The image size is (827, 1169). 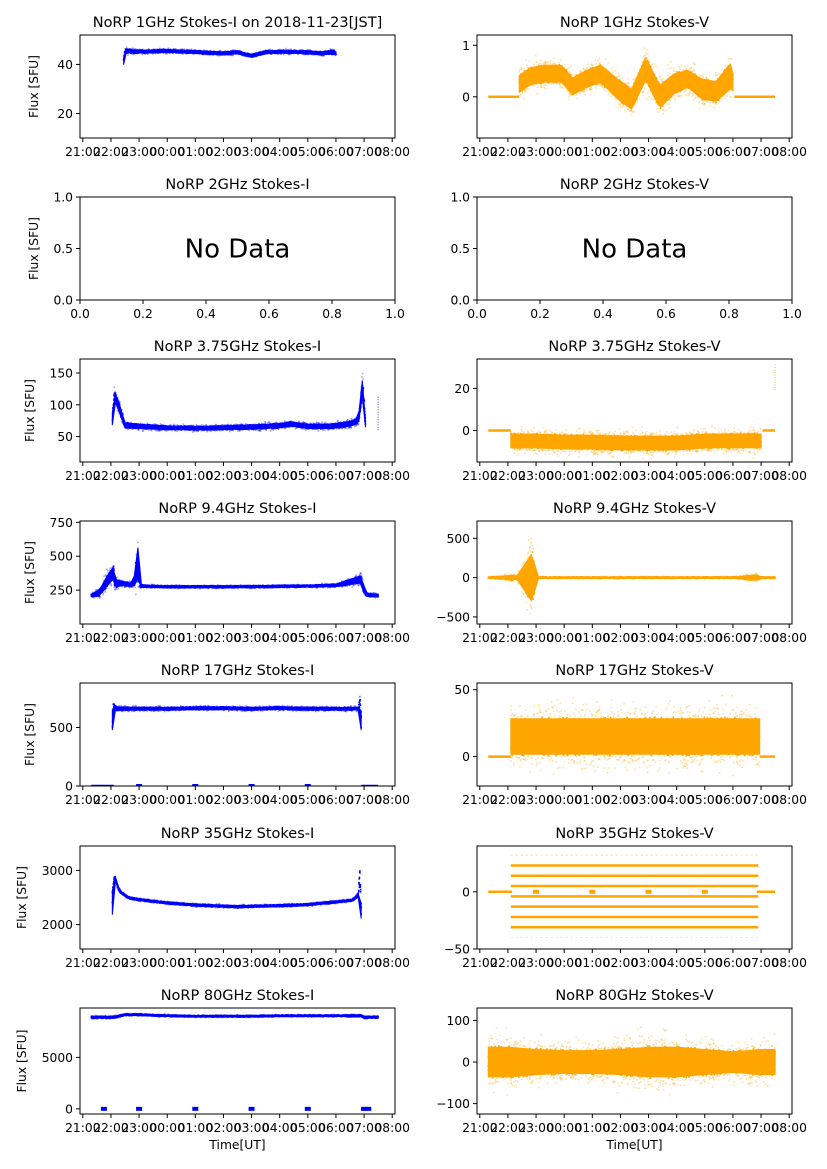 I want to click on x-tick-label: 01:00, so click(x=592, y=152).